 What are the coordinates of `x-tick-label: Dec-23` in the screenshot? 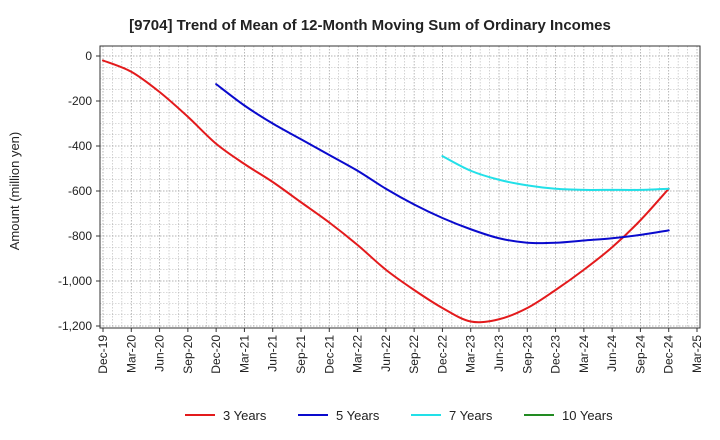 It's located at (556, 354).